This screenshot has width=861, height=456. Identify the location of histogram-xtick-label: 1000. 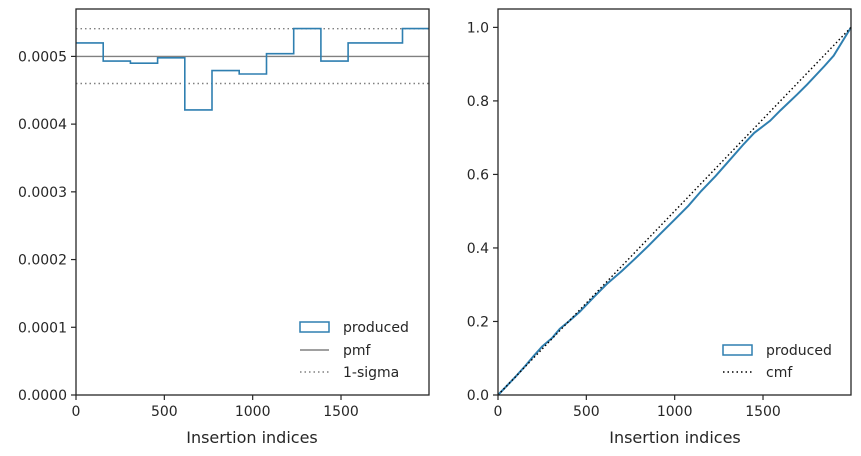
(253, 412).